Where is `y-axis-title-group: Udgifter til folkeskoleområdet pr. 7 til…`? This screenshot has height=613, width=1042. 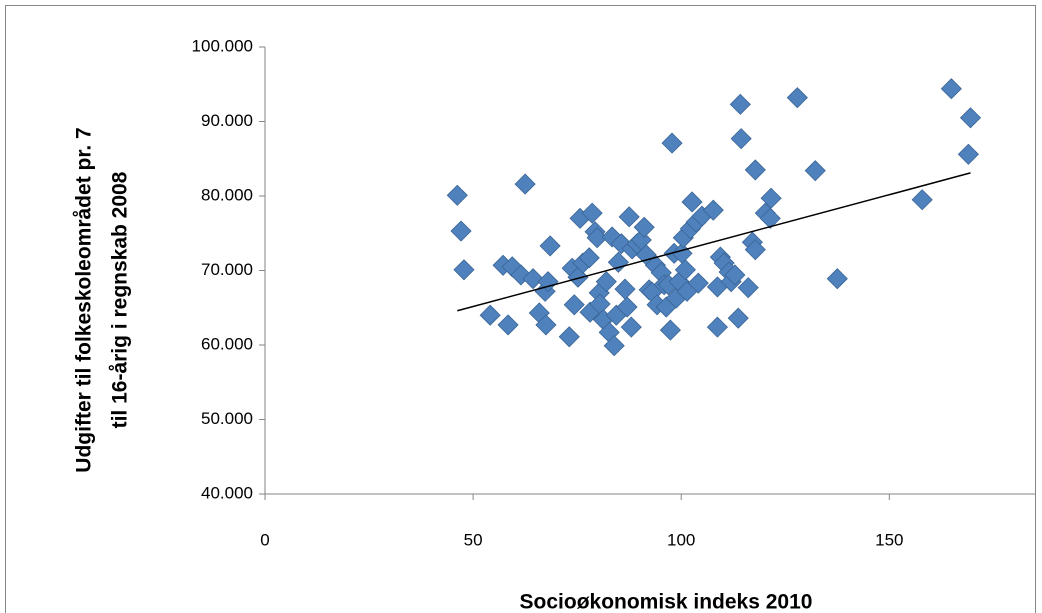 y-axis-title-group: Udgifter til folkeskoleområdet pr. 7 til… is located at coordinates (102, 299).